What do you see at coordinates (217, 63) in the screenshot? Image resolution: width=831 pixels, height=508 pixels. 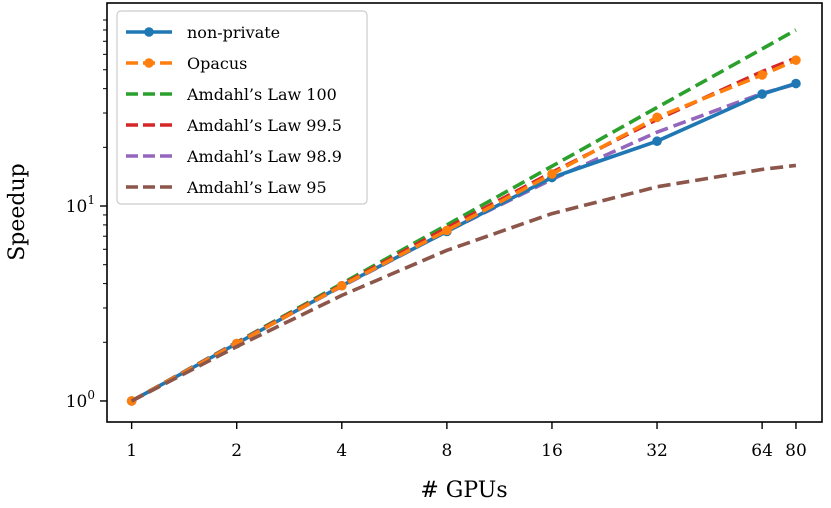 I see `legend-label-opacus: Opacus` at bounding box center [217, 63].